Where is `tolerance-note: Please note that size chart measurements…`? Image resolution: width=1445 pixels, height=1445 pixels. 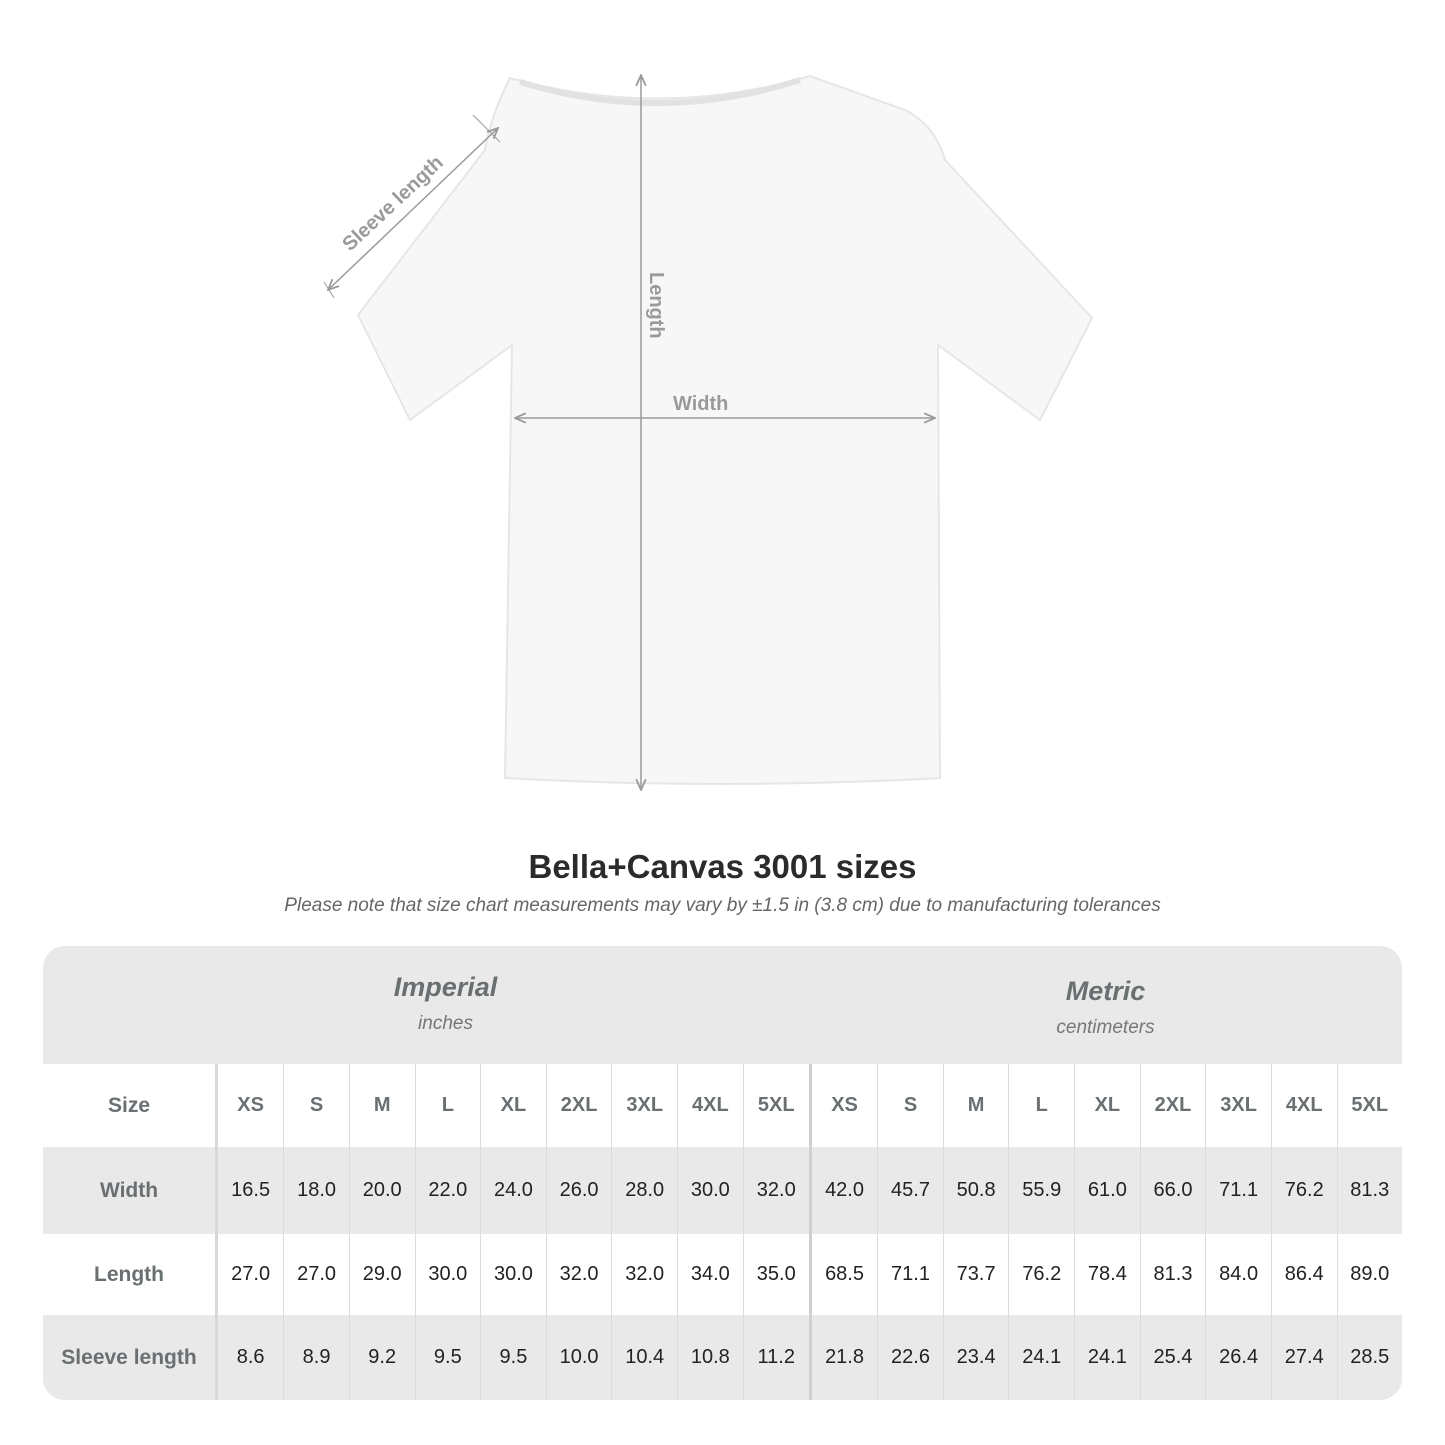 tolerance-note: Please note that size chart measurements… is located at coordinates (722, 905).